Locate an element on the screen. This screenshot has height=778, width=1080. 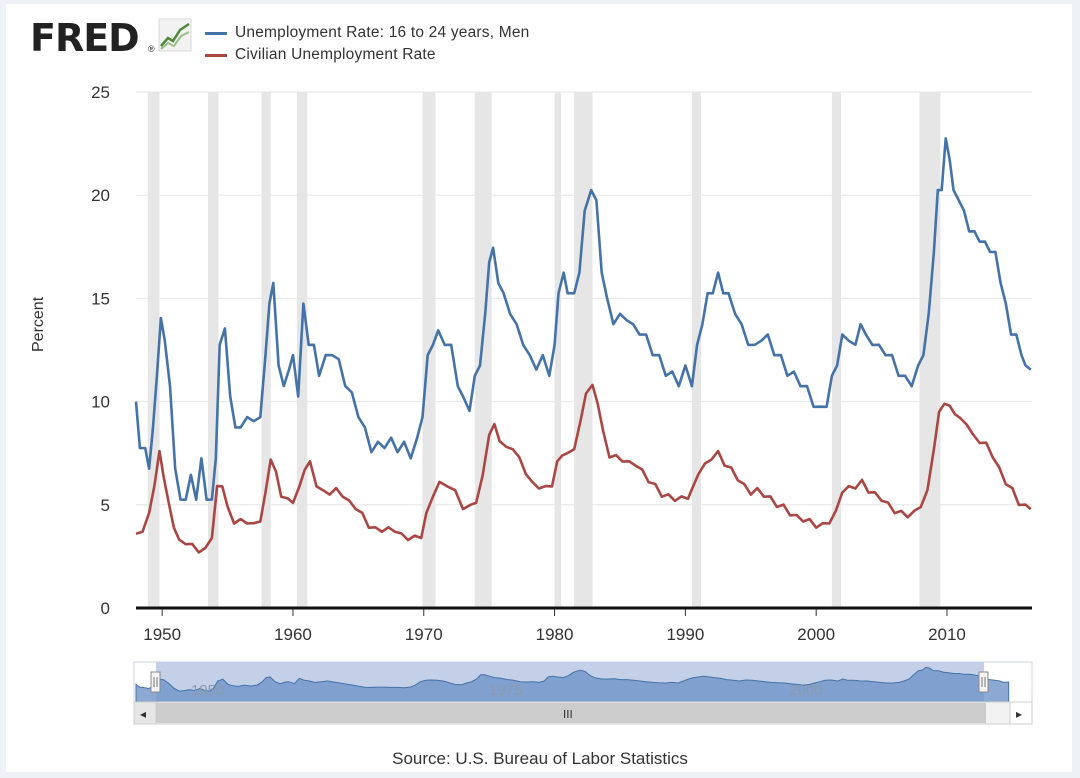
line-chart-icon is located at coordinates (175, 35).